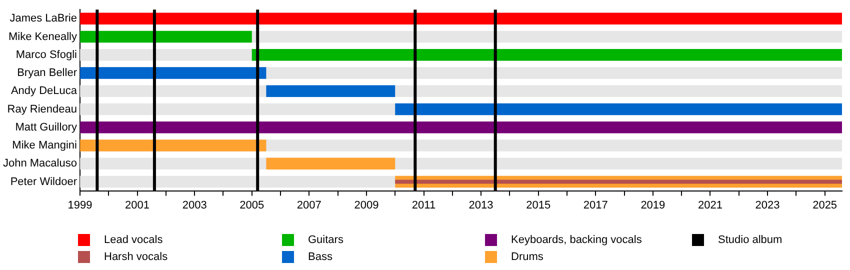 This screenshot has width=850, height=270. Describe the element at coordinates (576, 240) in the screenshot. I see `legend-label: Keyboards, backing vocals` at that location.